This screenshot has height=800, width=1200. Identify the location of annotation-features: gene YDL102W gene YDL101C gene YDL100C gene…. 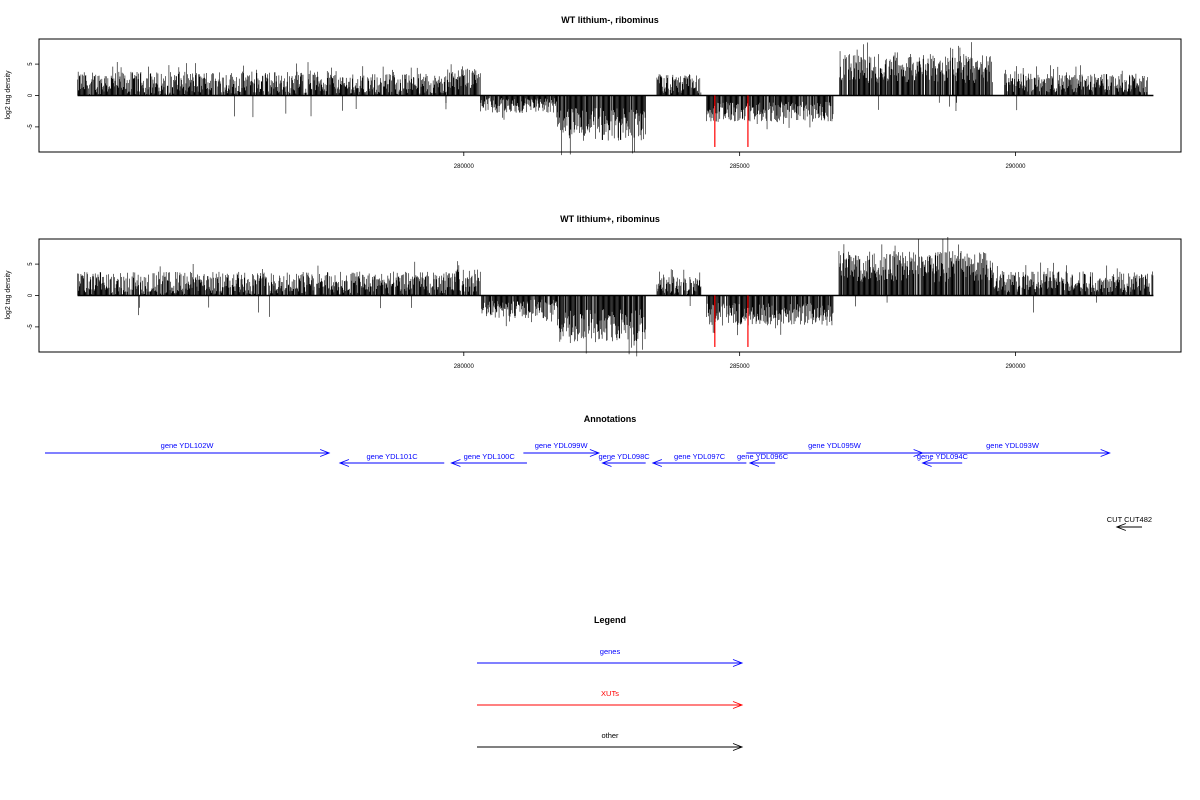
(598, 486).